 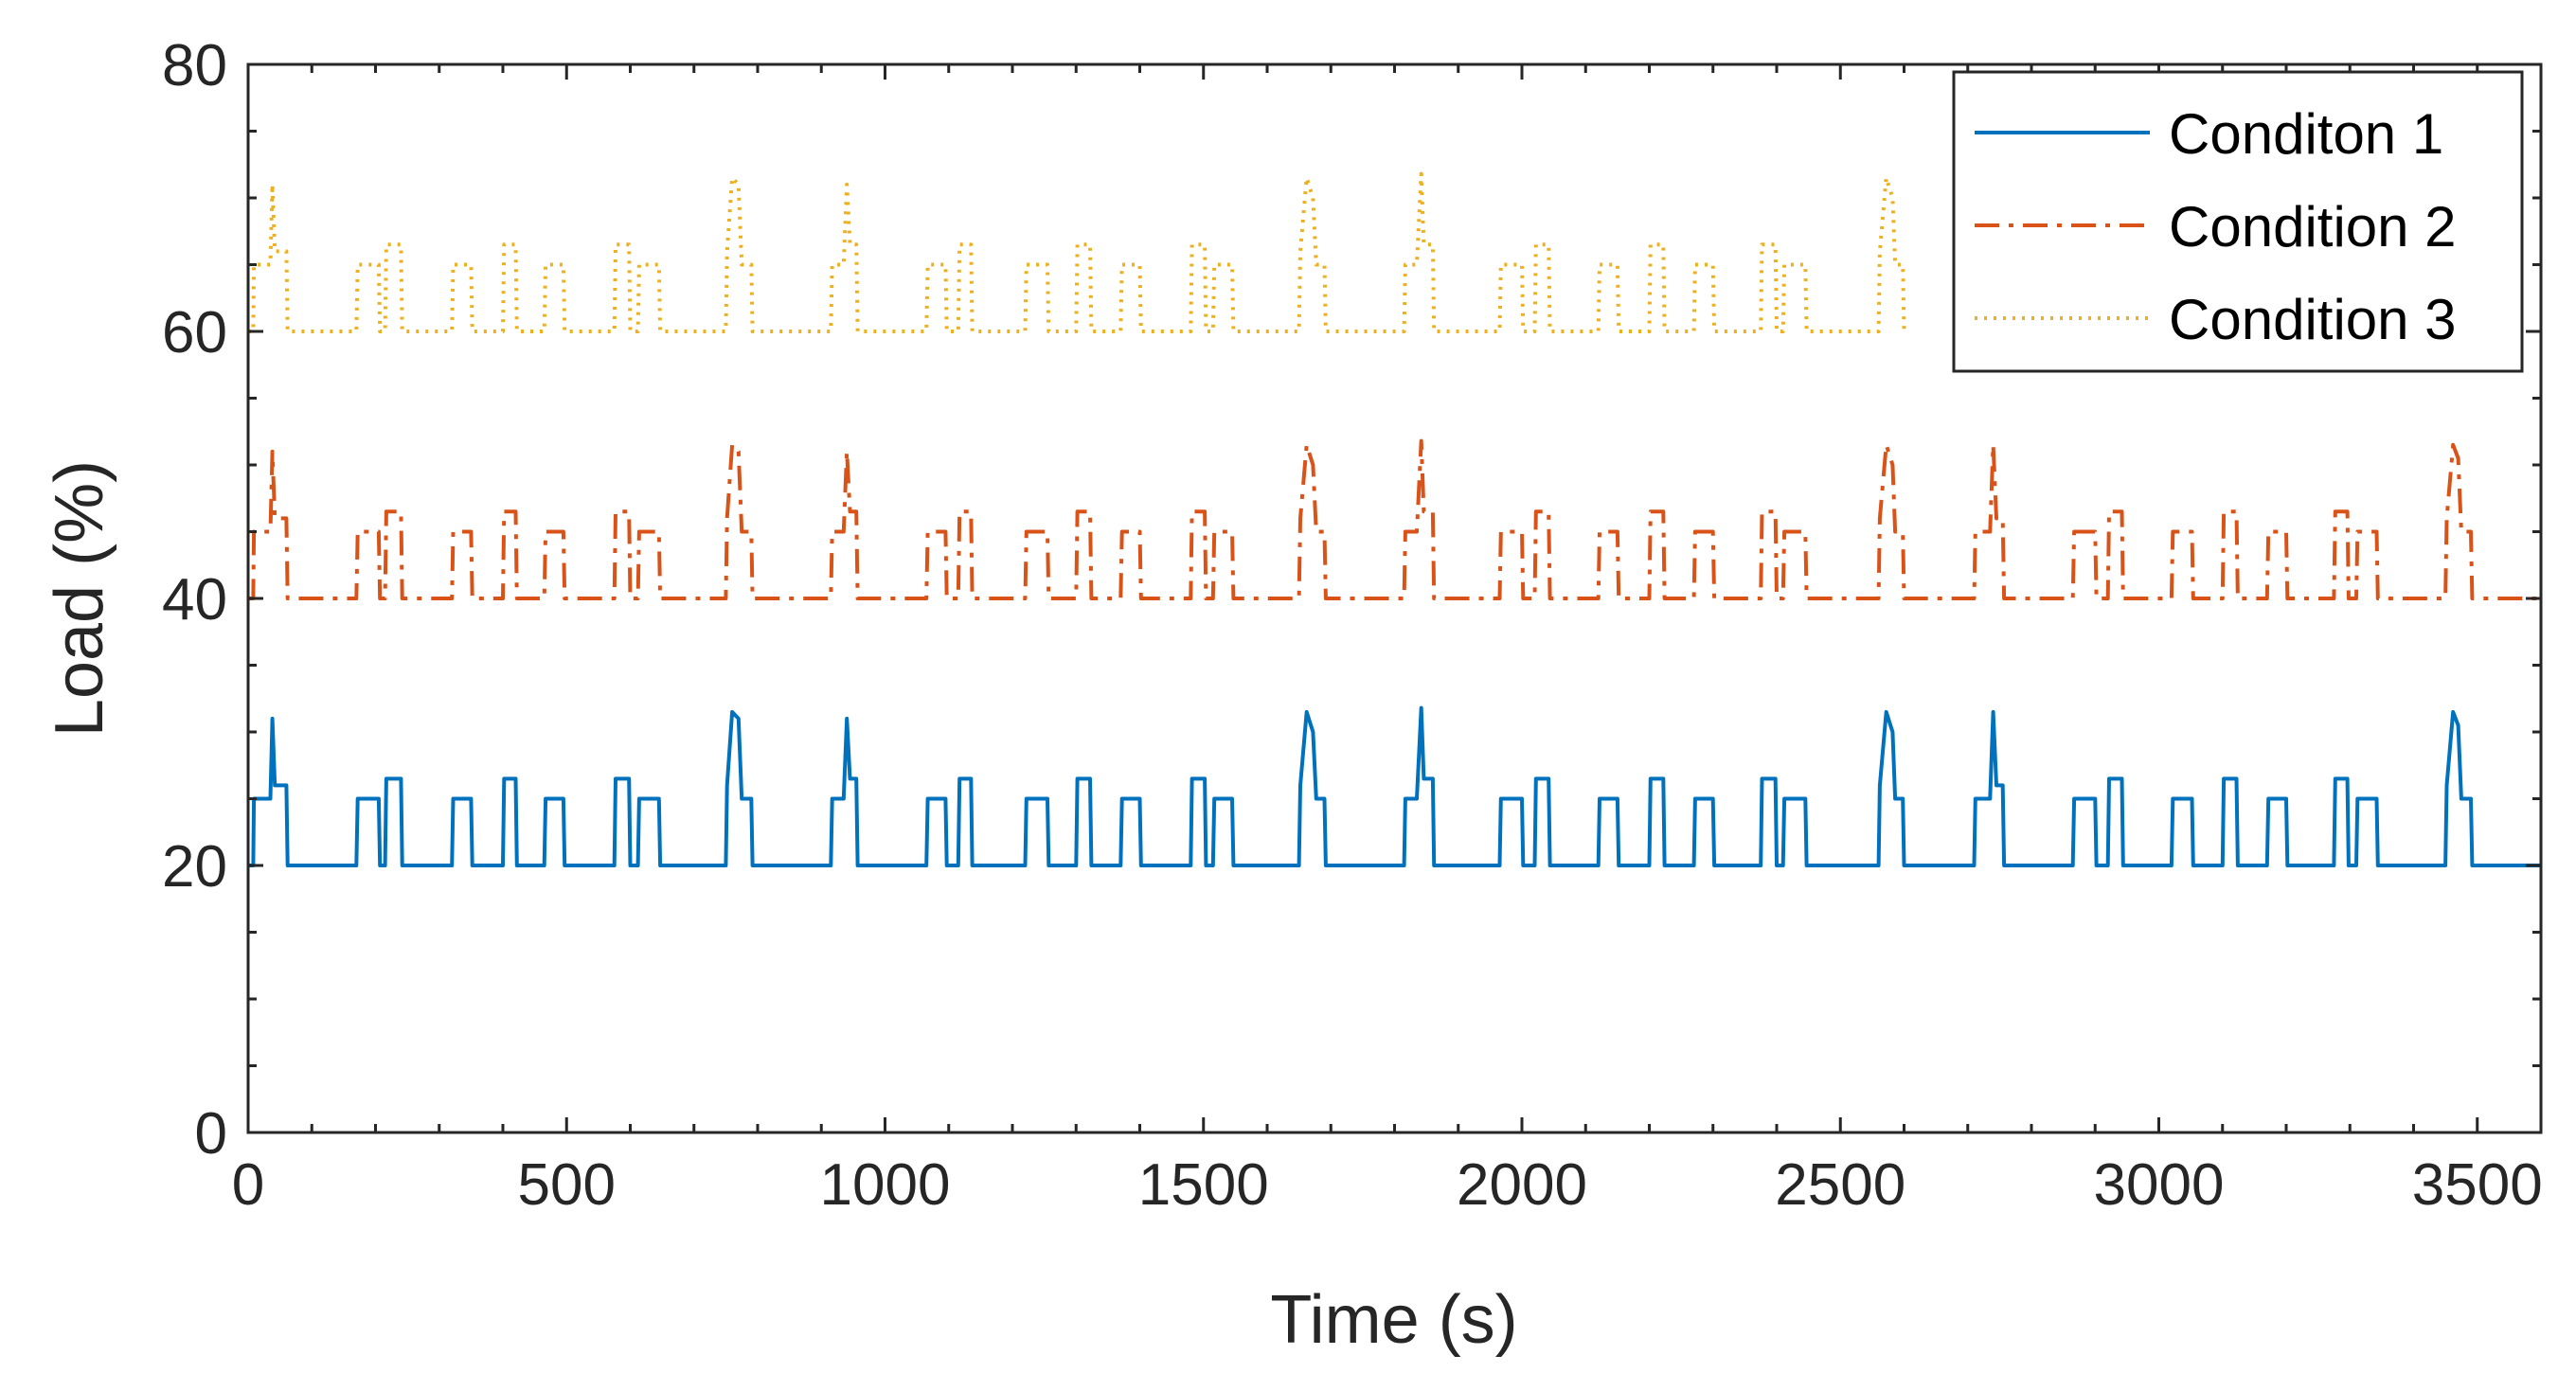 What do you see at coordinates (211, 1134) in the screenshot?
I see `y-tick-label: 0` at bounding box center [211, 1134].